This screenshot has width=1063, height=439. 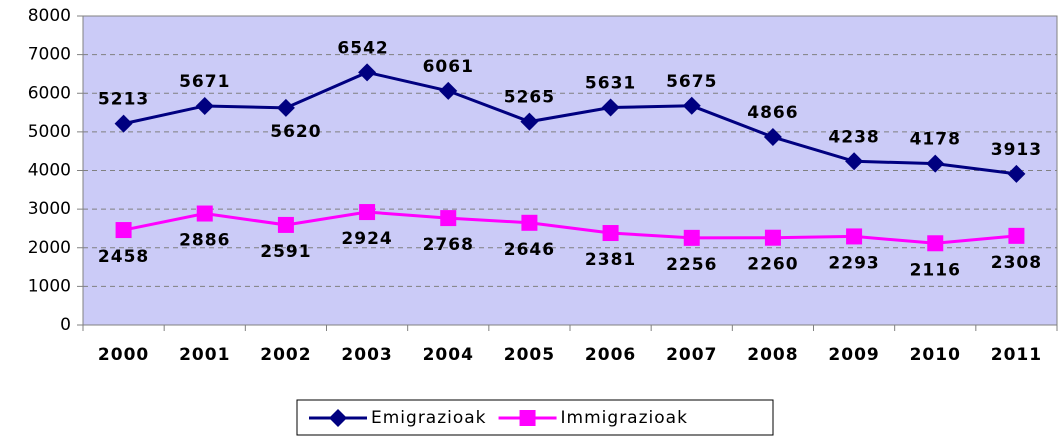 What do you see at coordinates (529, 250) in the screenshot?
I see `data-label: 2646` at bounding box center [529, 250].